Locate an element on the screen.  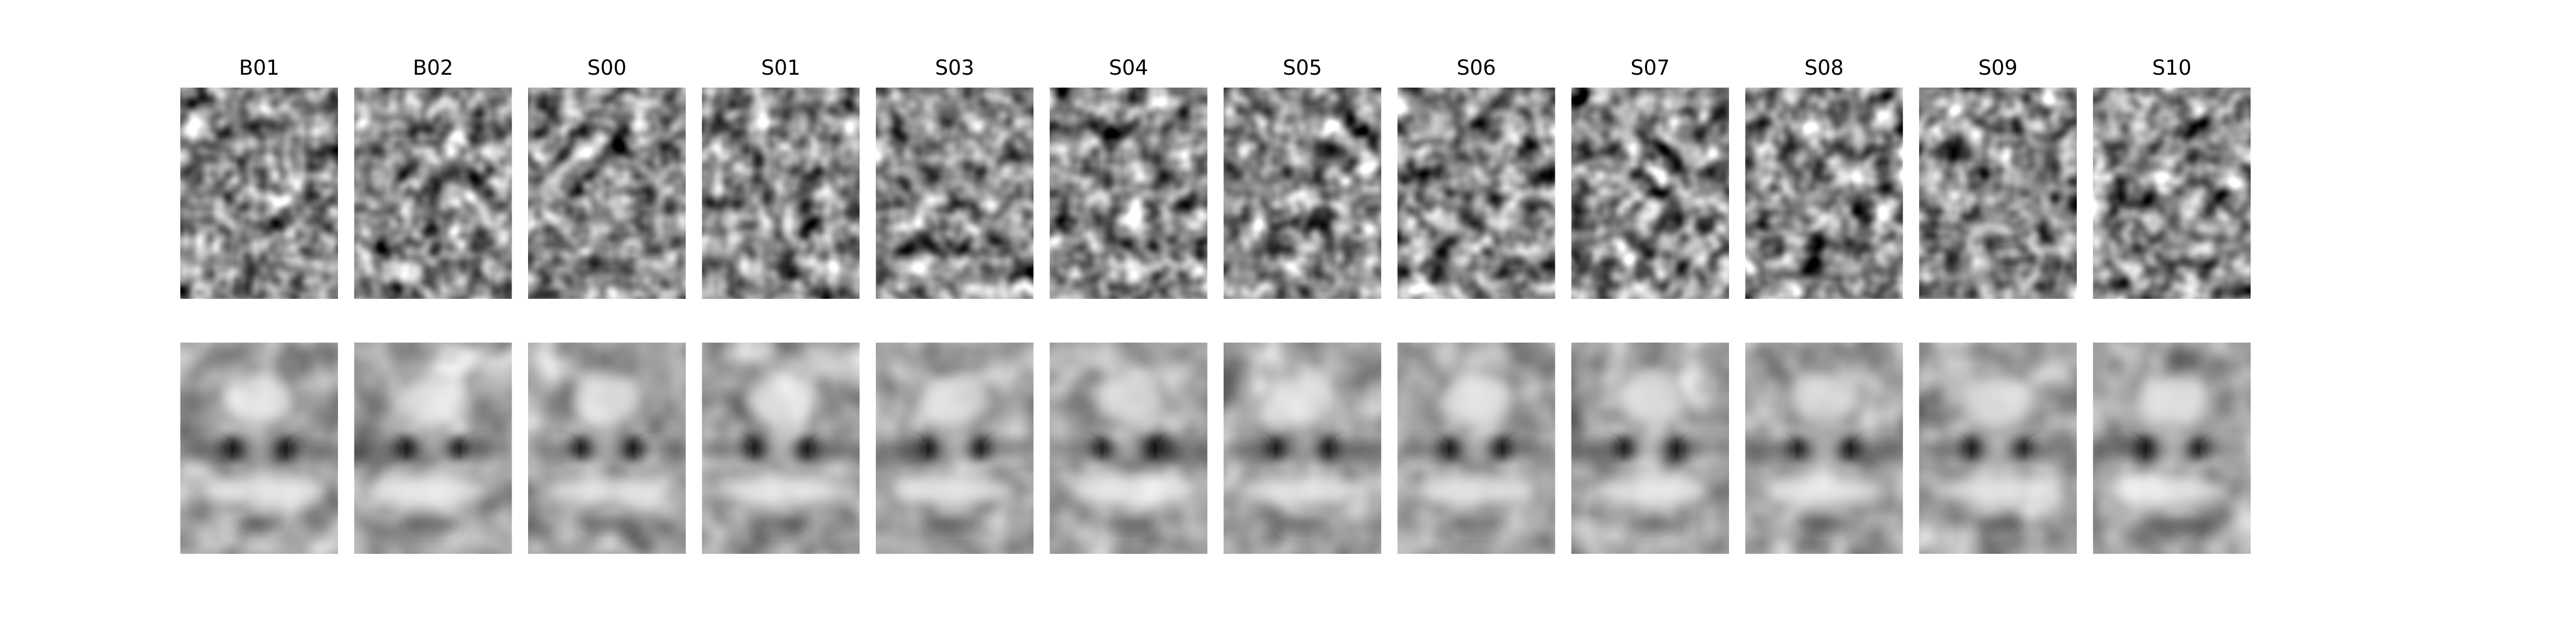
face-panel-s05 is located at coordinates (1302, 448).